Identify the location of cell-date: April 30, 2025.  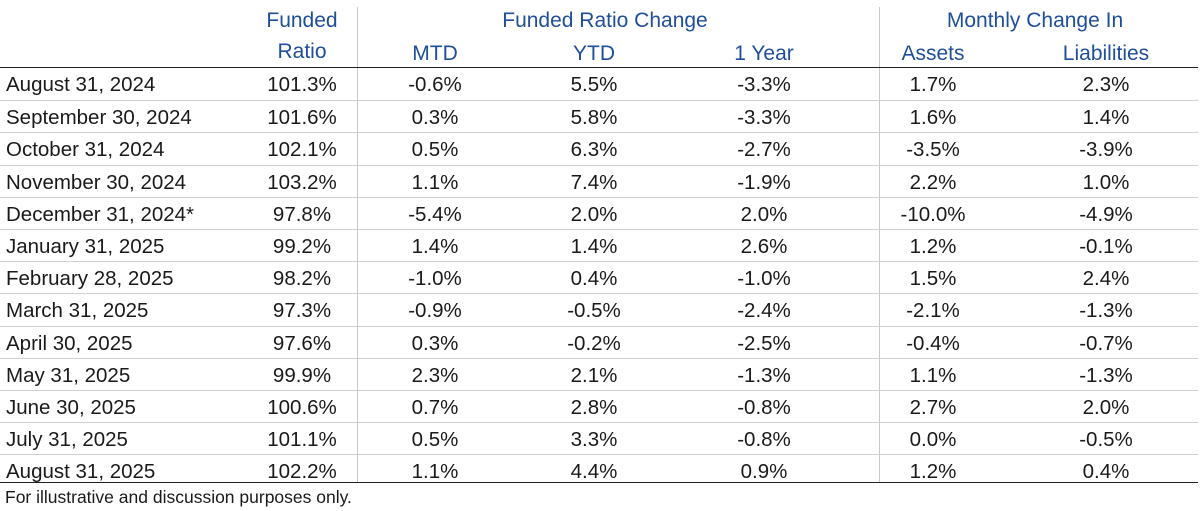
(69, 343).